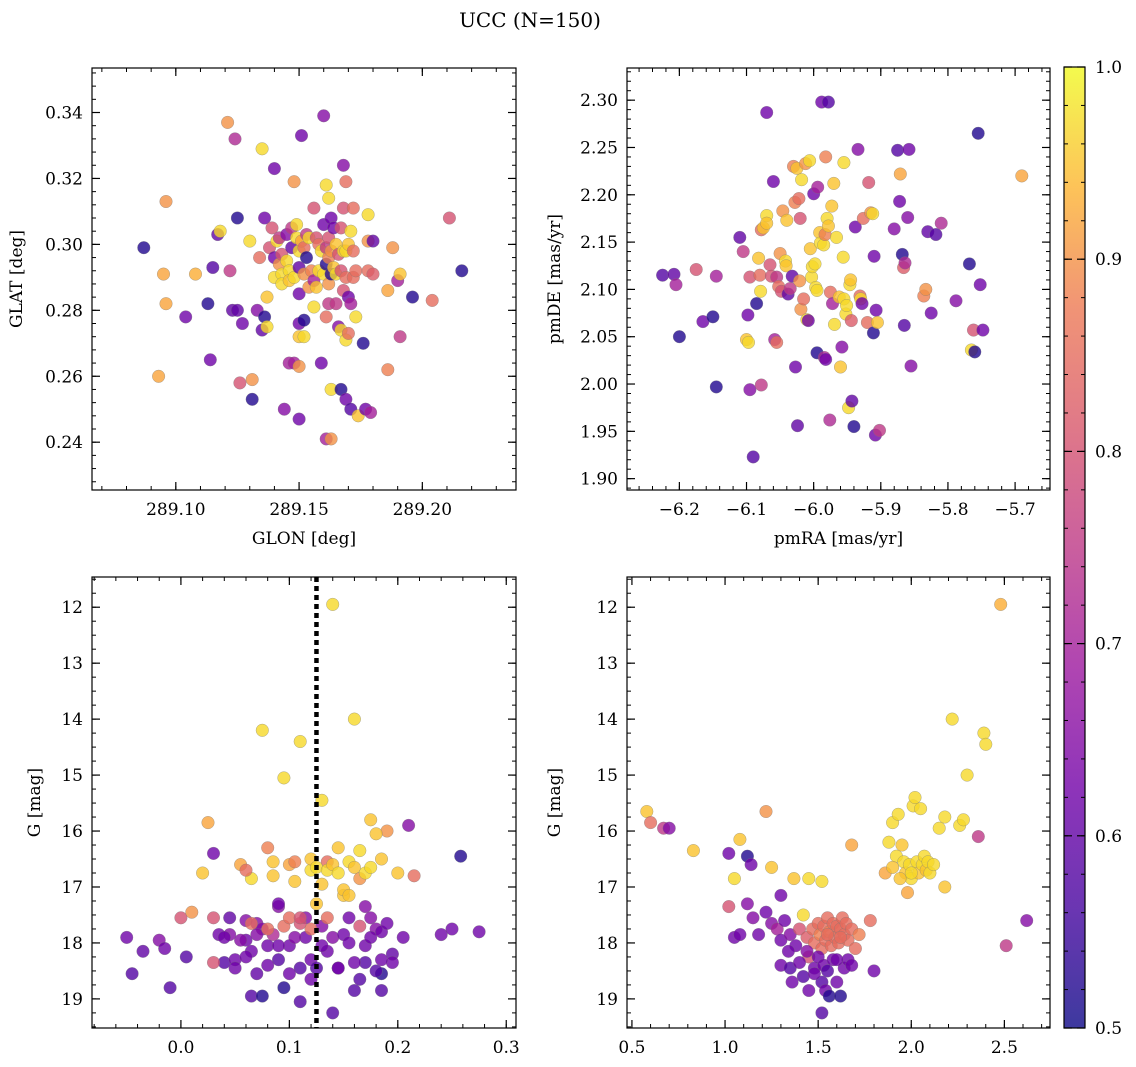 The height and width of the screenshot is (1067, 1136). I want to click on y-tick-label: 0.30, so click(64, 245).